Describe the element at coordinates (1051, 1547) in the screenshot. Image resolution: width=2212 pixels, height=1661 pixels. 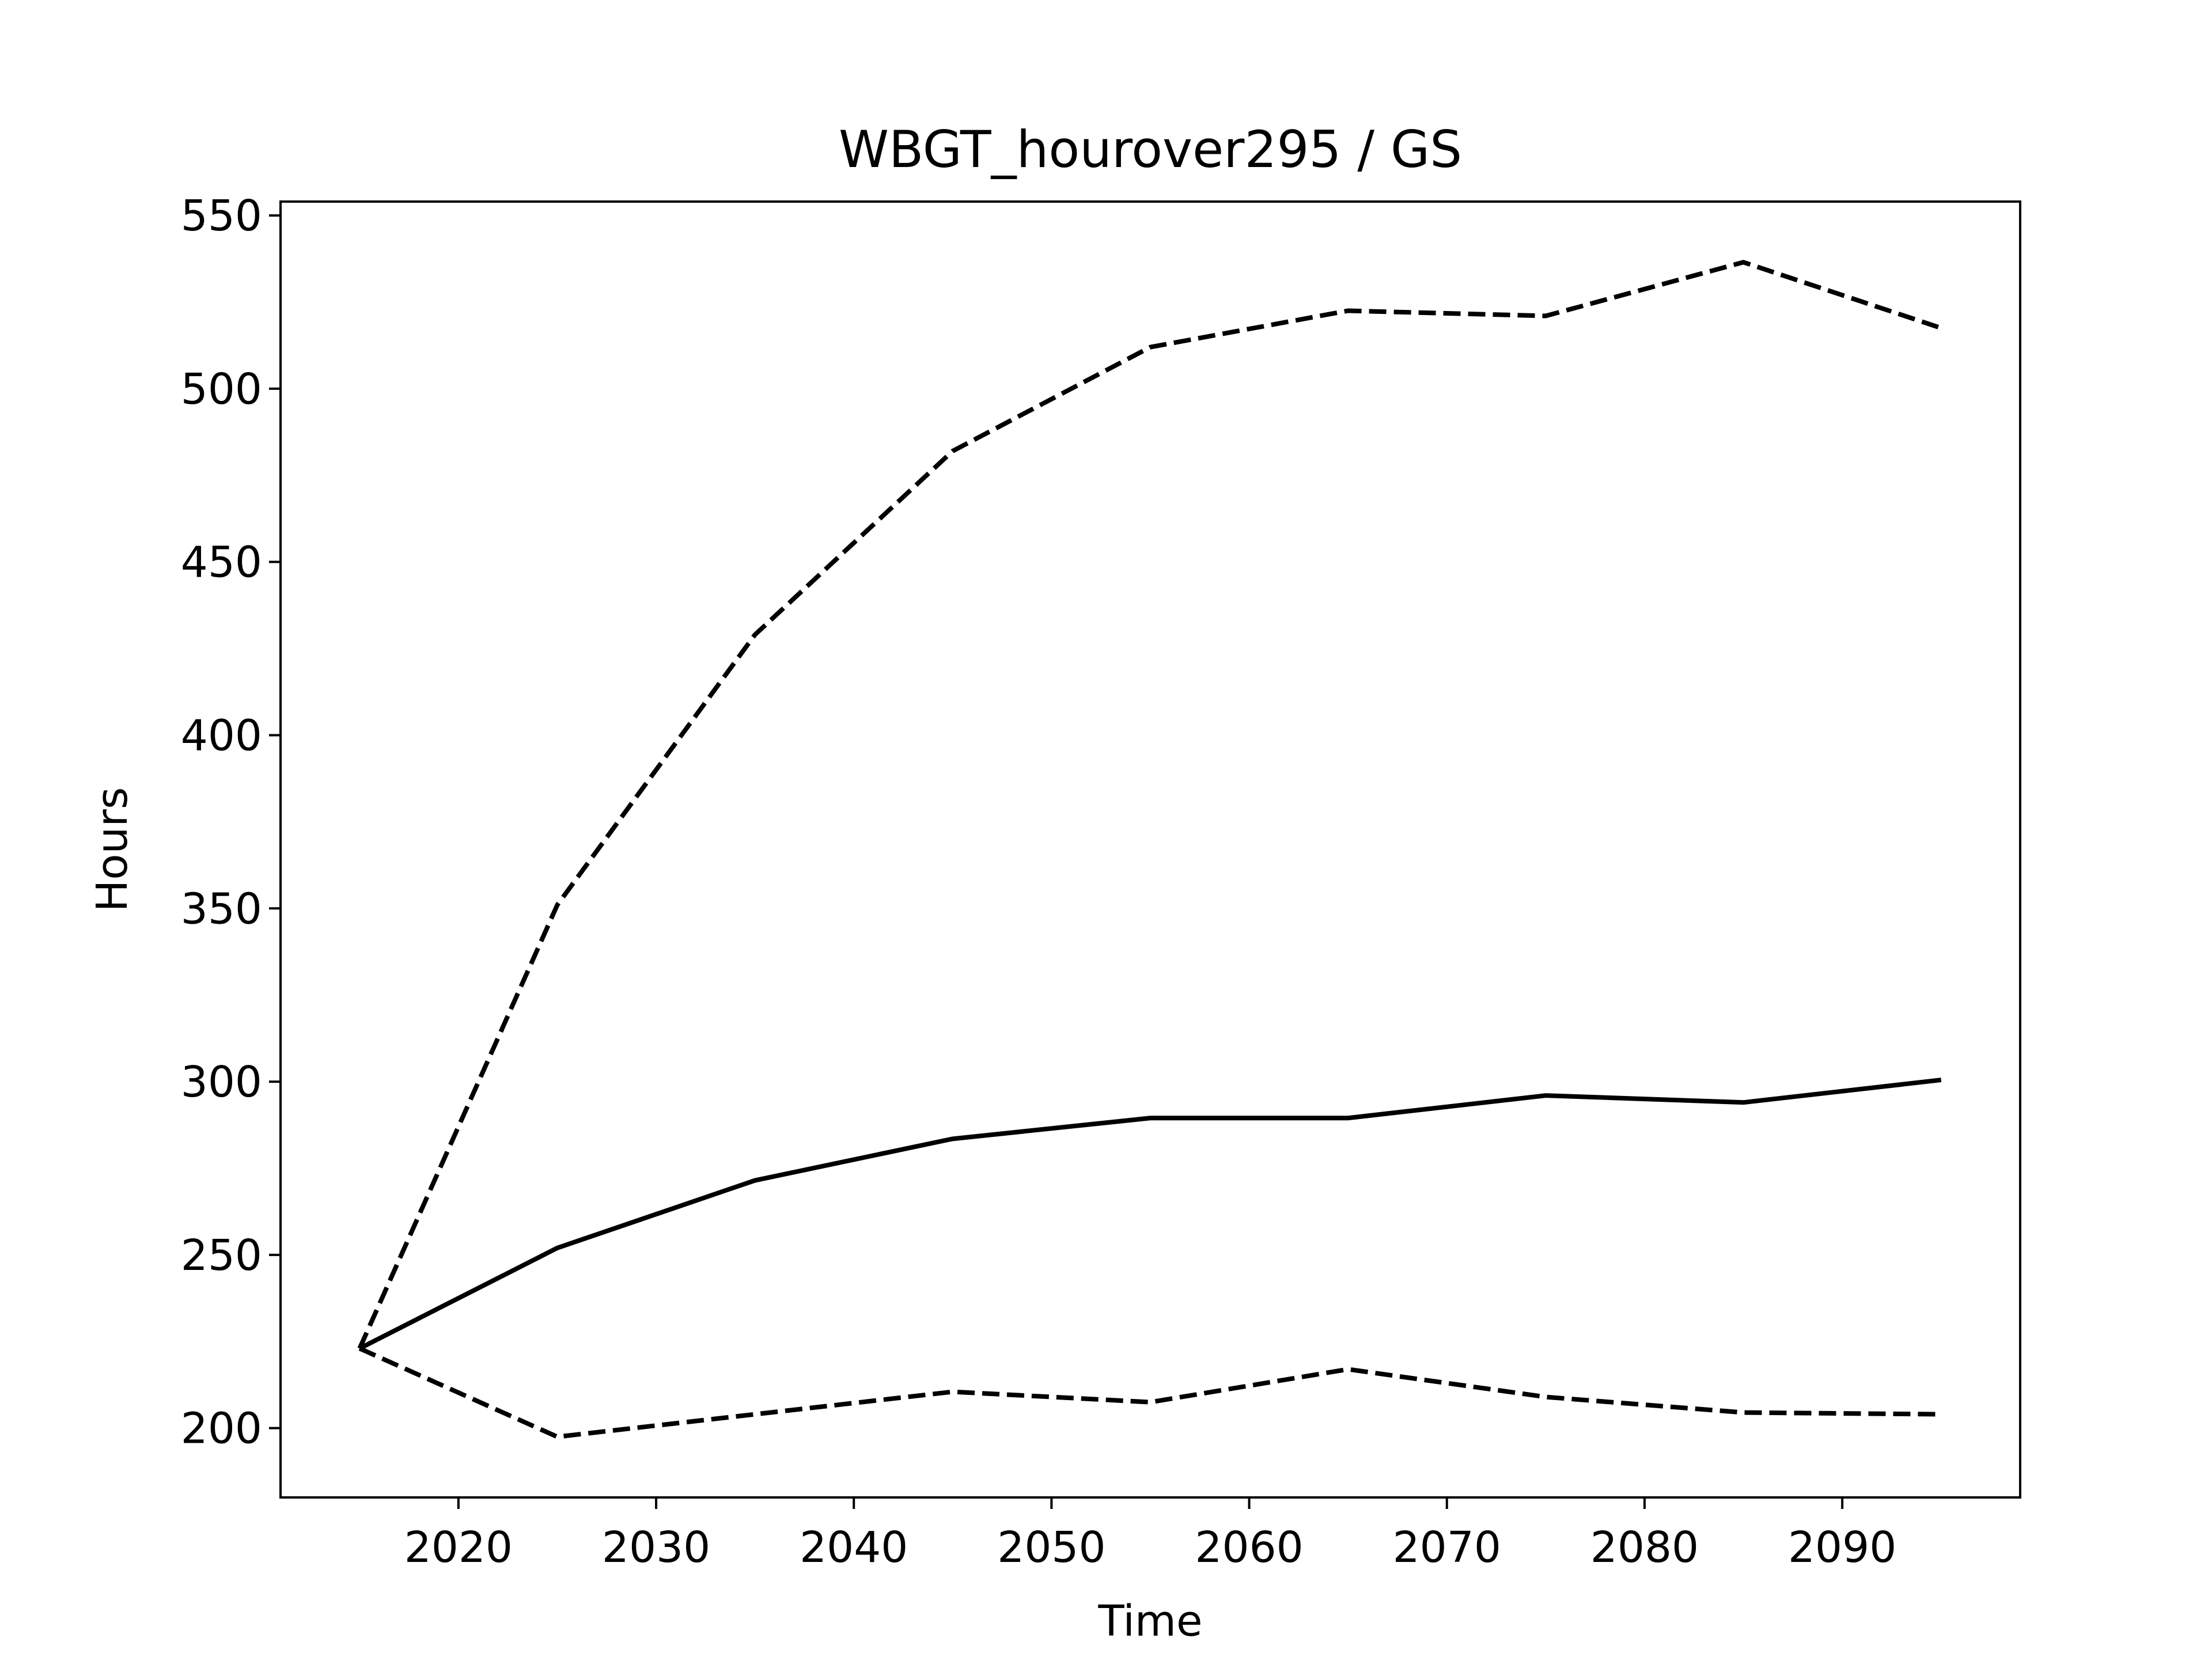
I see `x-tick-label: 2050` at that location.